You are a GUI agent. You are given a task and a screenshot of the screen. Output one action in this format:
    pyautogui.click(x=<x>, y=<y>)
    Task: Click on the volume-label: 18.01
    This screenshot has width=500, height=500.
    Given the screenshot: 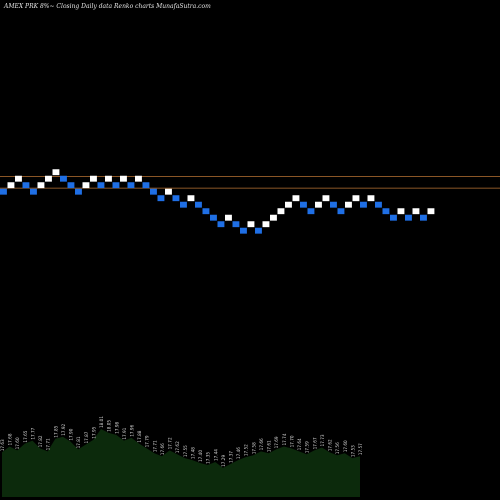 What is the action you would take?
    pyautogui.click(x=101, y=422)
    